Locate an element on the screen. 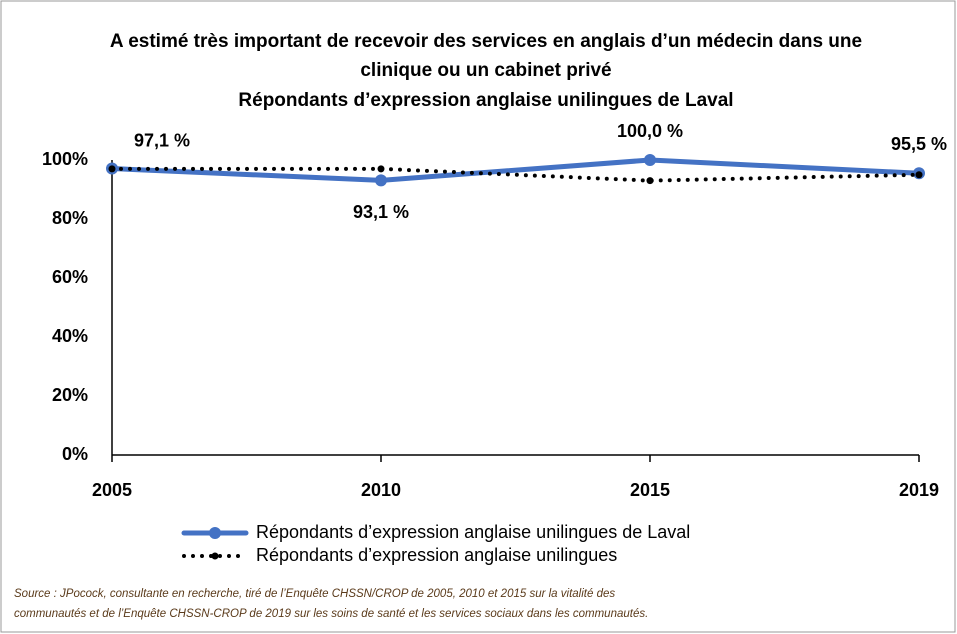  y-tick-label: 20% is located at coordinates (70, 395).